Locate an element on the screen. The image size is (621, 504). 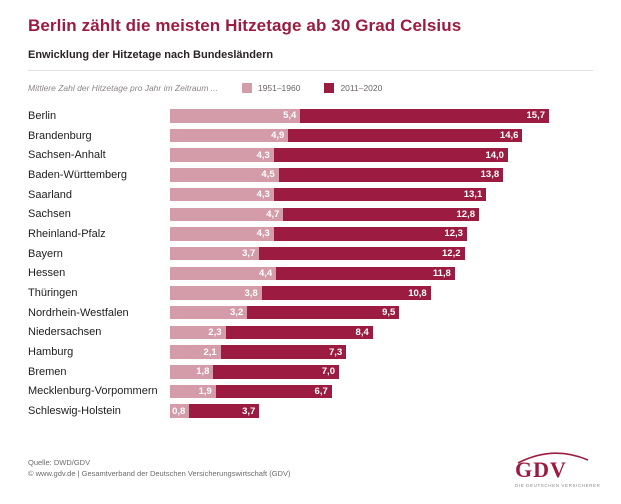
chart-row: Mecklenburg-Vorpommern 6,7 1,9 is located at coordinates (310, 392).